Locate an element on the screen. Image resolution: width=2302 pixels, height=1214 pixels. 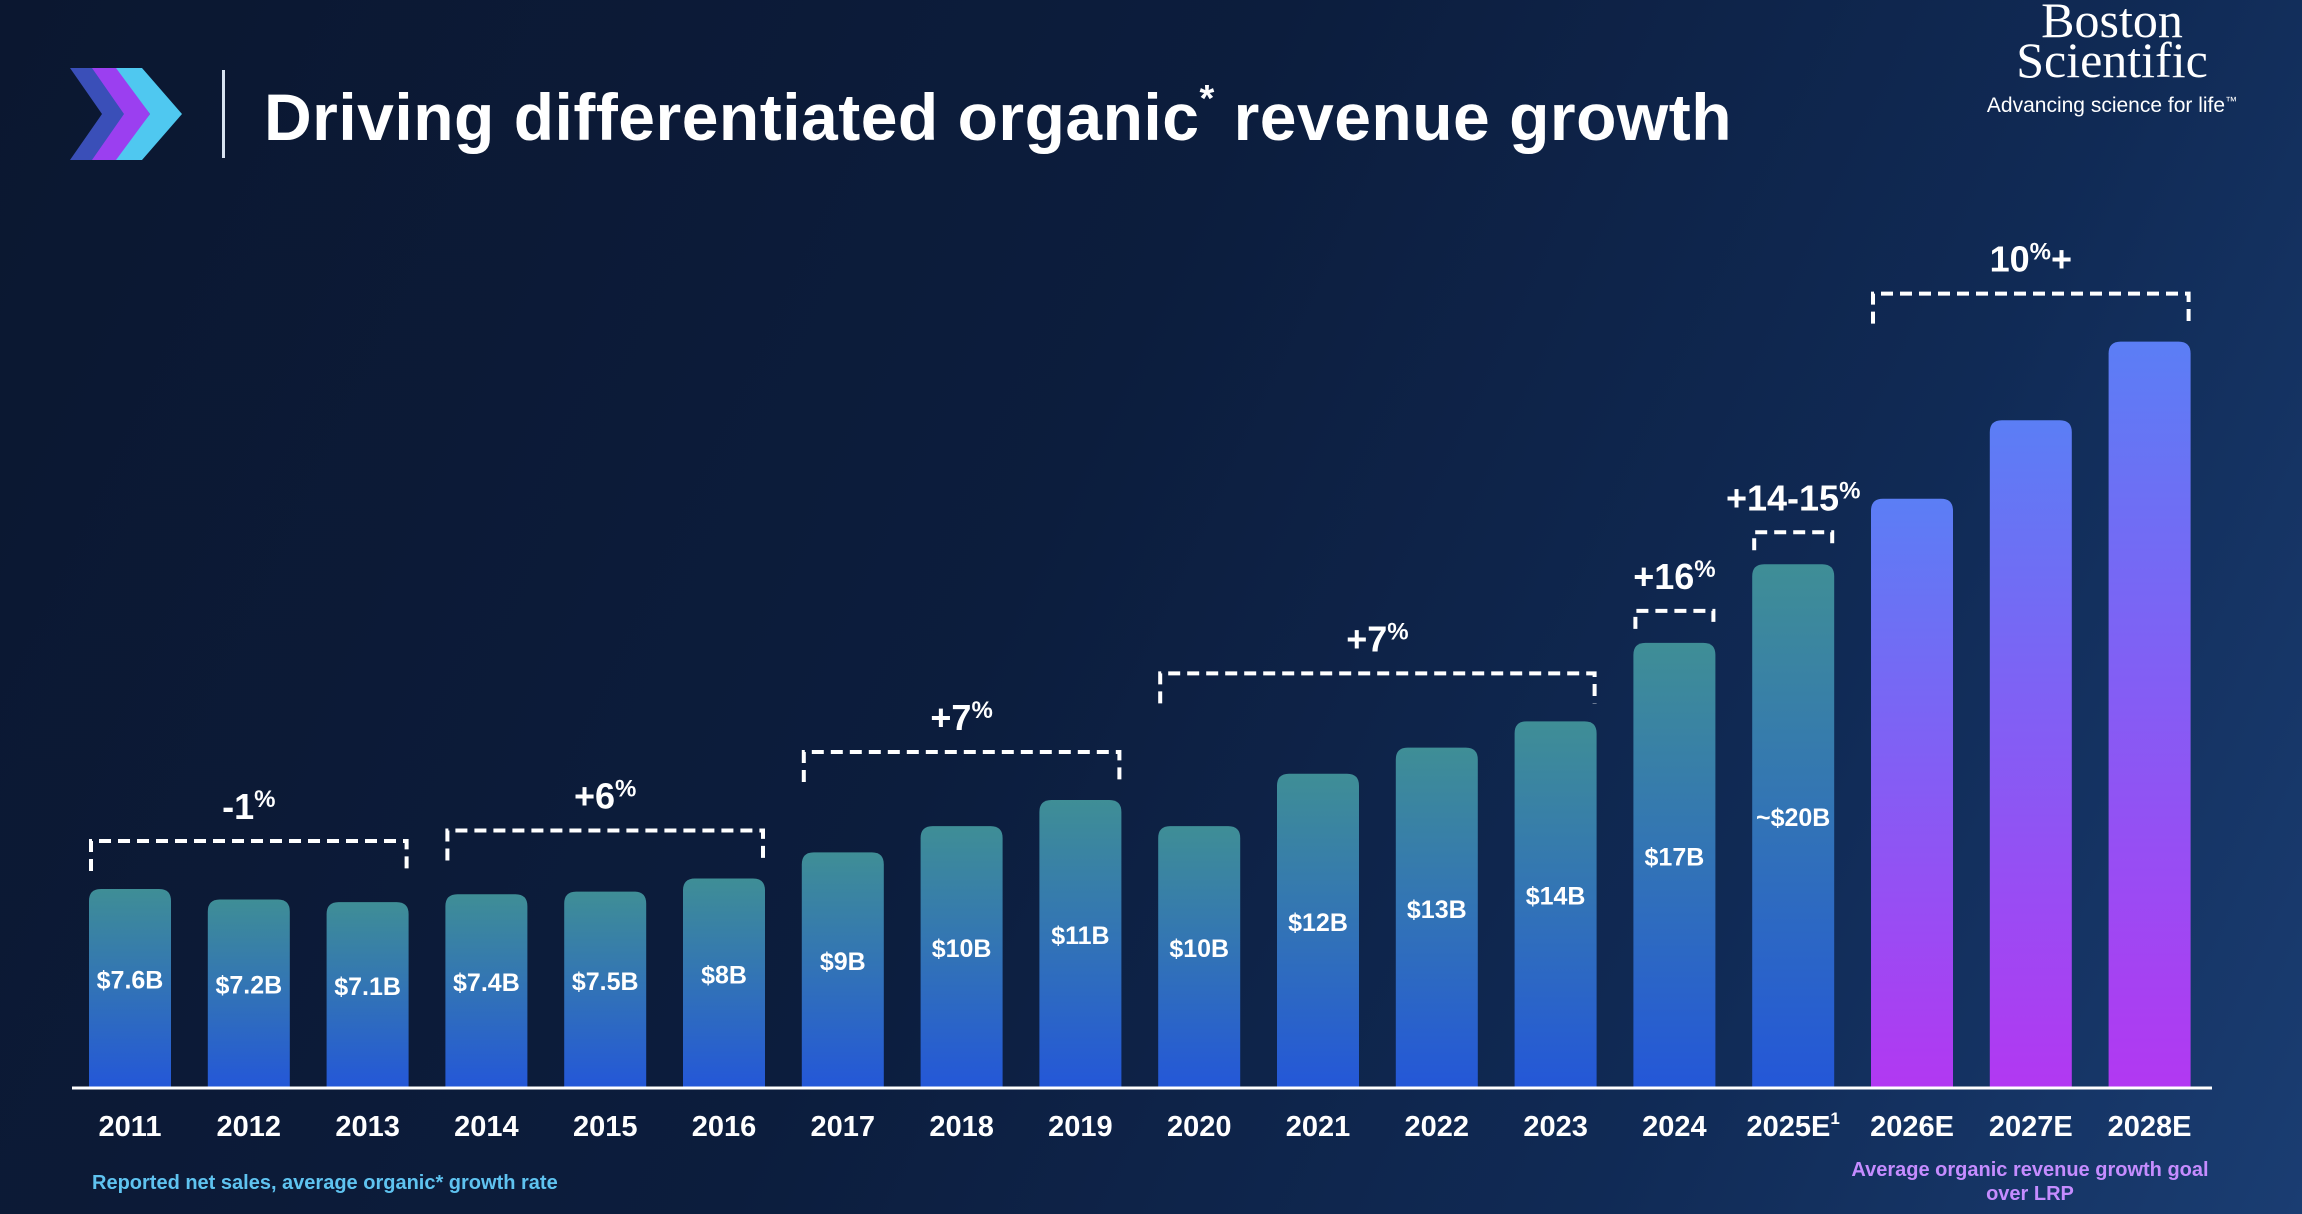
bar-2026e is located at coordinates (1912, 793).